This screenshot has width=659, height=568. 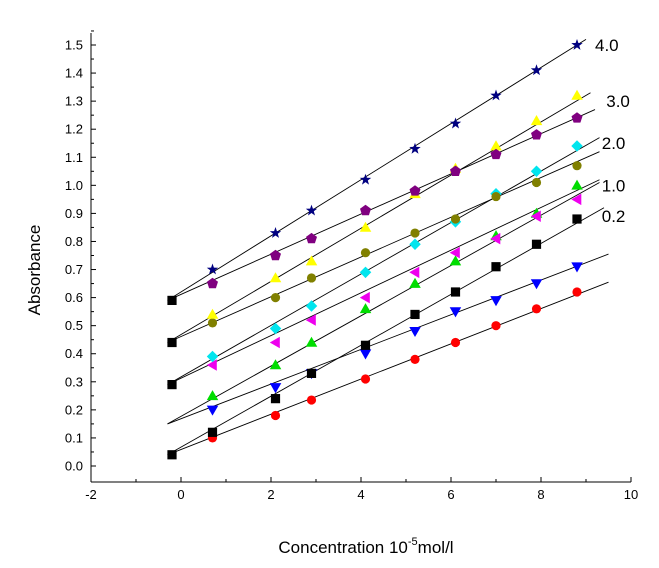 What do you see at coordinates (74, 241) in the screenshot?
I see `y-tick-label: 0.8` at bounding box center [74, 241].